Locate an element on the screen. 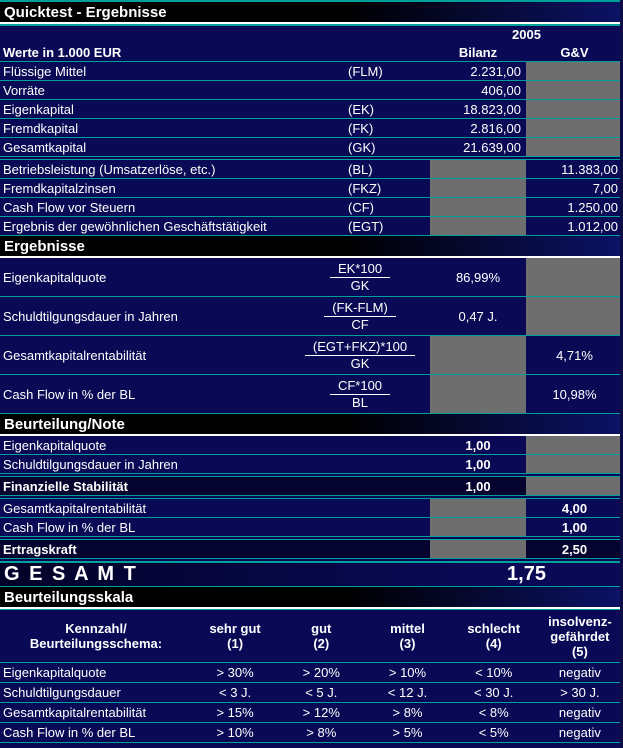 This screenshot has height=748, width=623. scale-value: > 30% is located at coordinates (235, 672).